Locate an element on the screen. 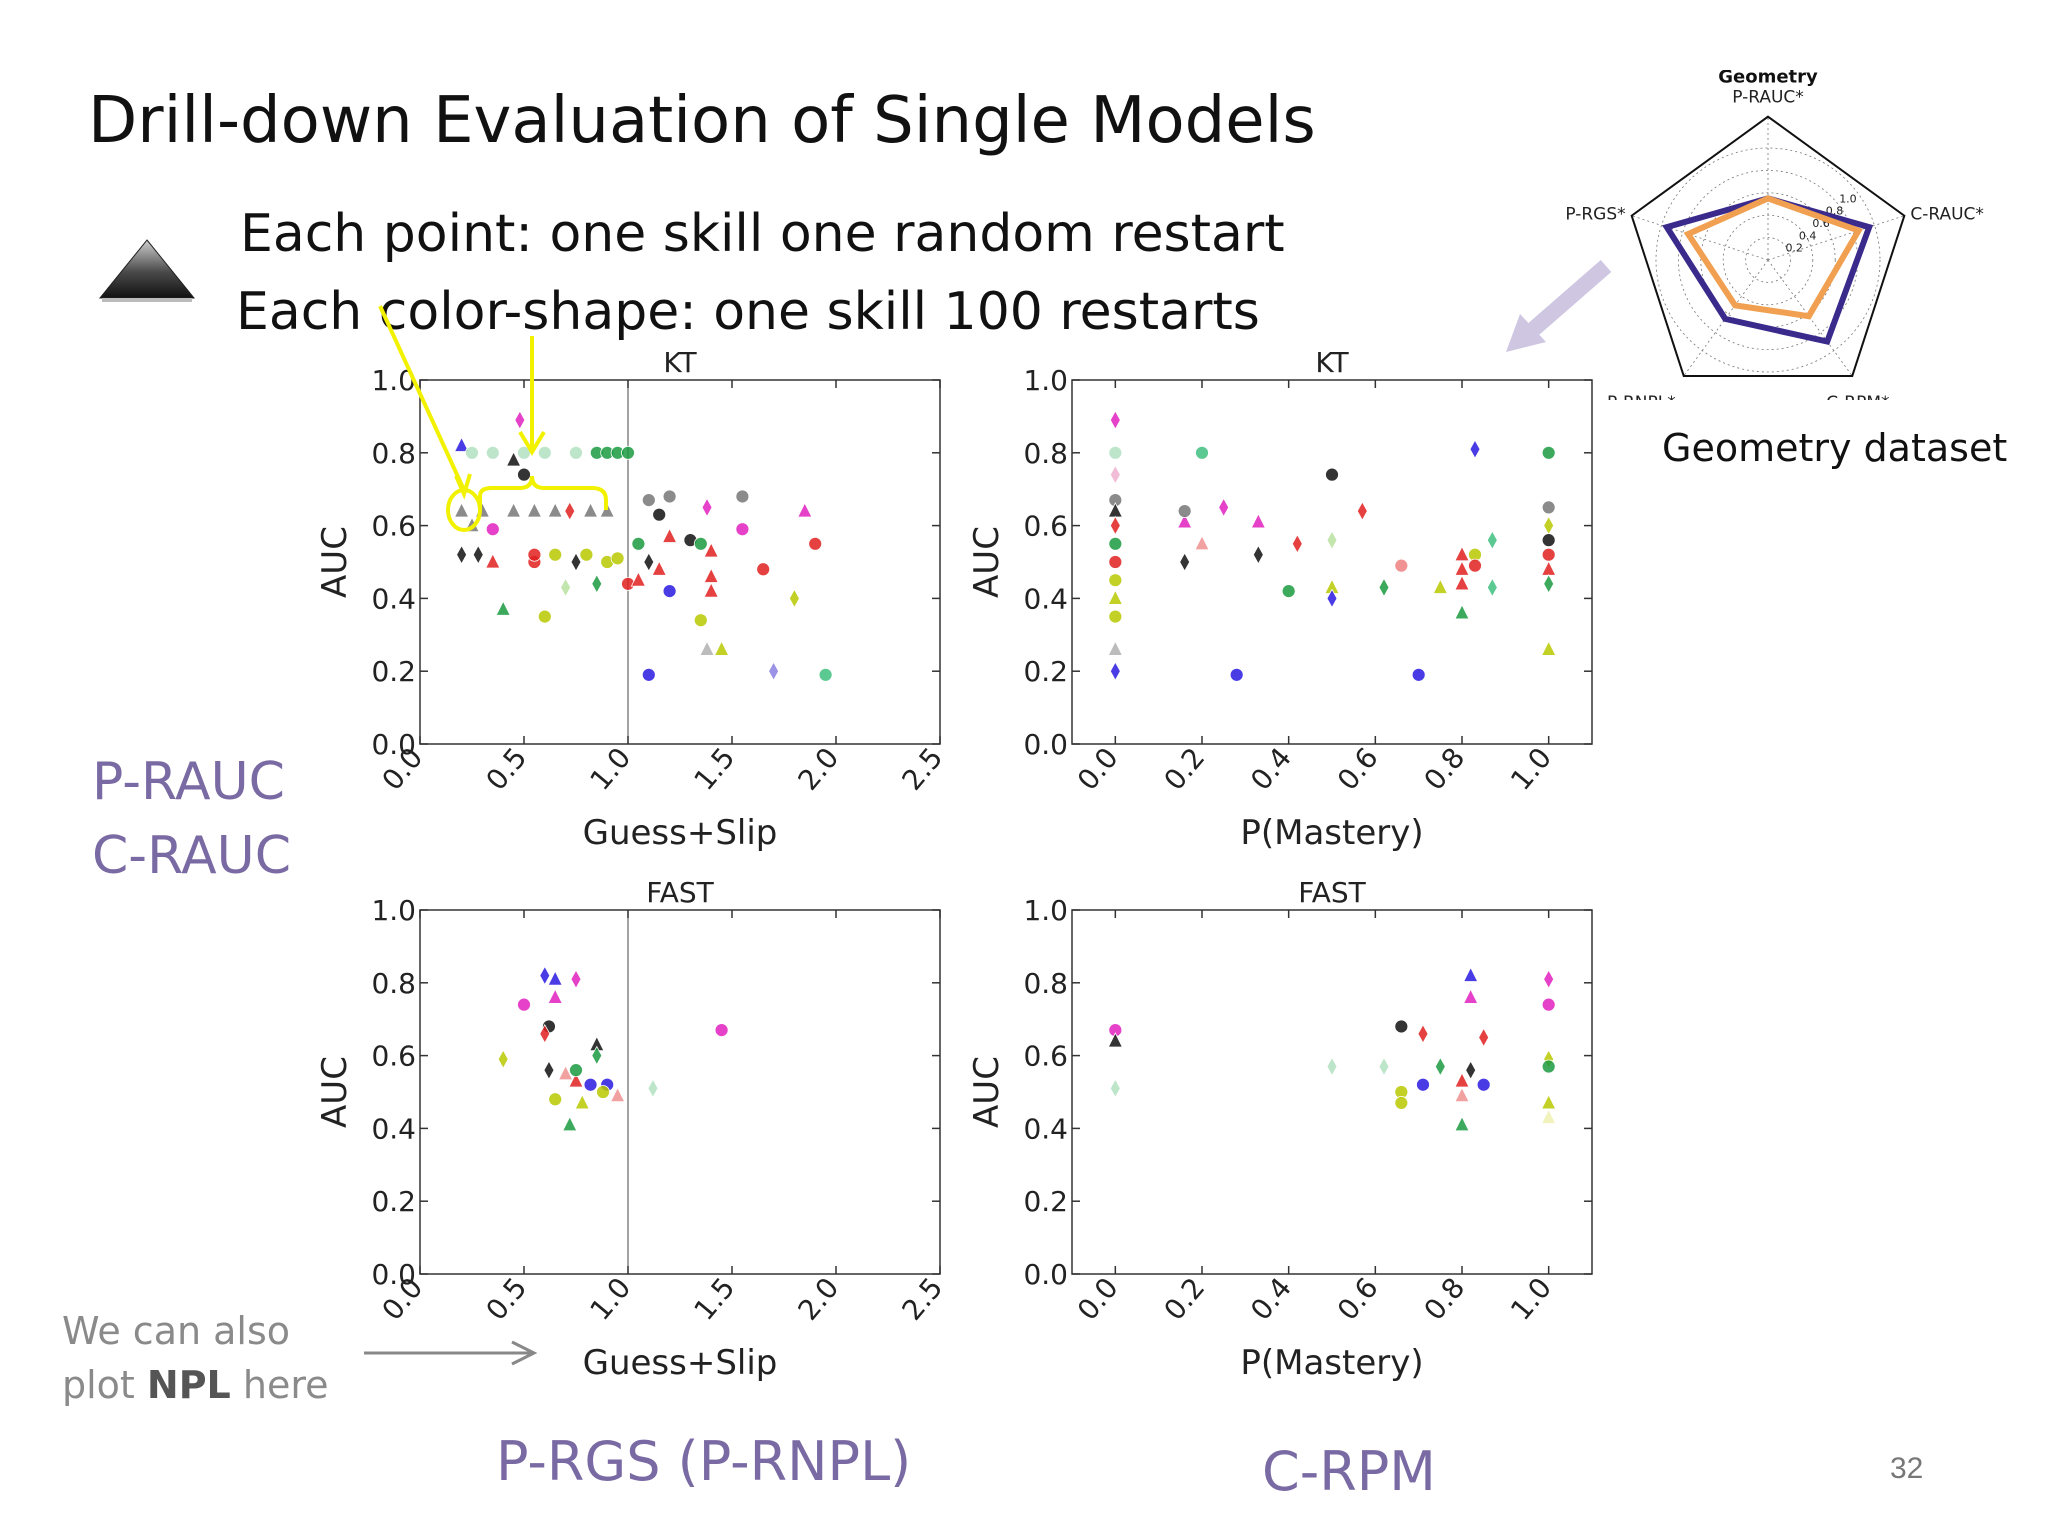 This screenshot has width=2048, height=1536. radar-grid is located at coordinates (1768, 260).